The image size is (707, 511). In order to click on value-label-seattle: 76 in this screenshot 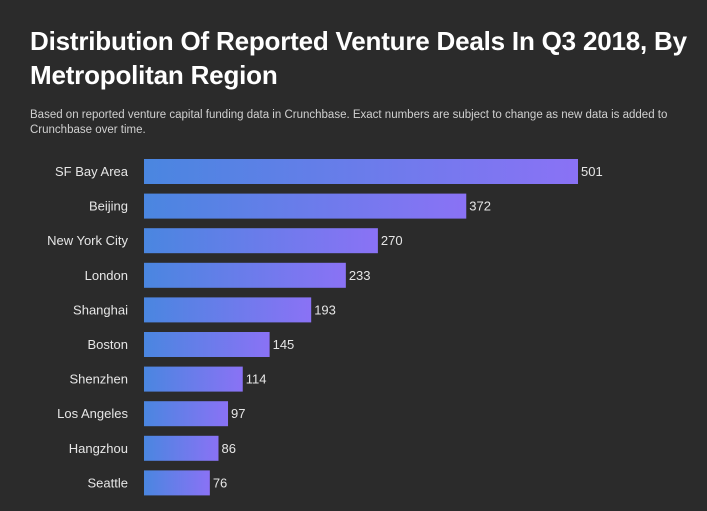, I will do `click(220, 482)`.